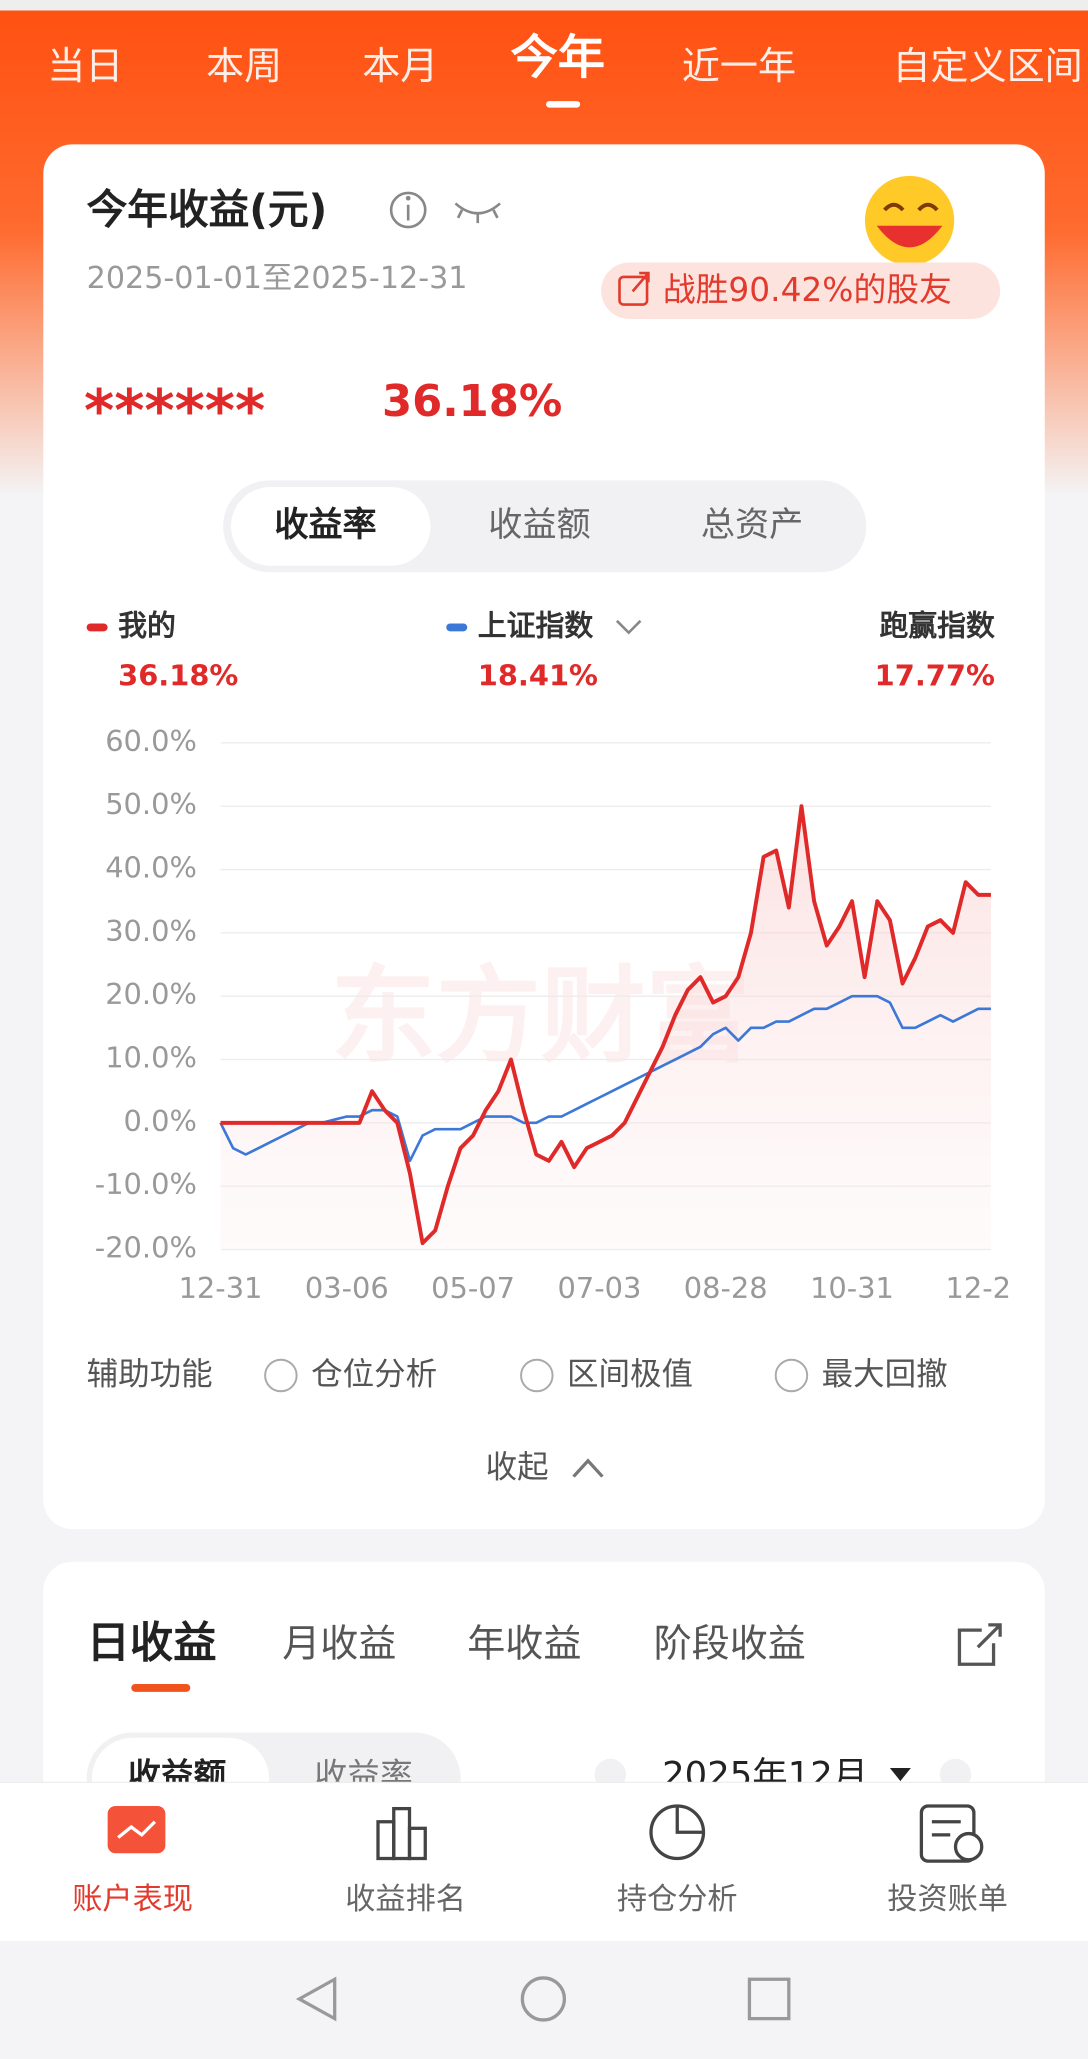  Describe the element at coordinates (473, 1288) in the screenshot. I see `x-tick-label: 05-07` at that location.